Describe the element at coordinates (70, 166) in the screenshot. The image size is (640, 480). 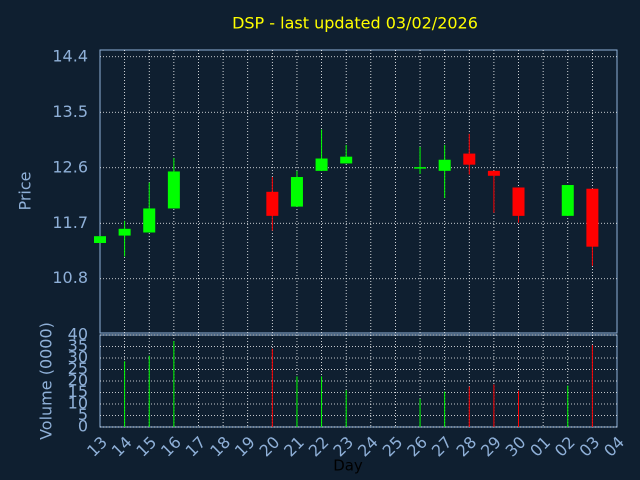
I see `y-tick-label: 12.6` at that location.